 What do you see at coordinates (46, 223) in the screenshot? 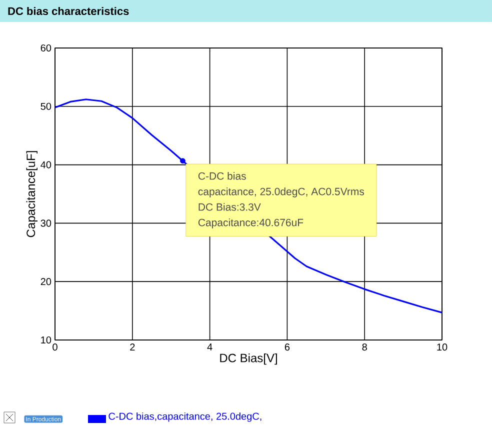
I see `y-tick-label: 30` at bounding box center [46, 223].